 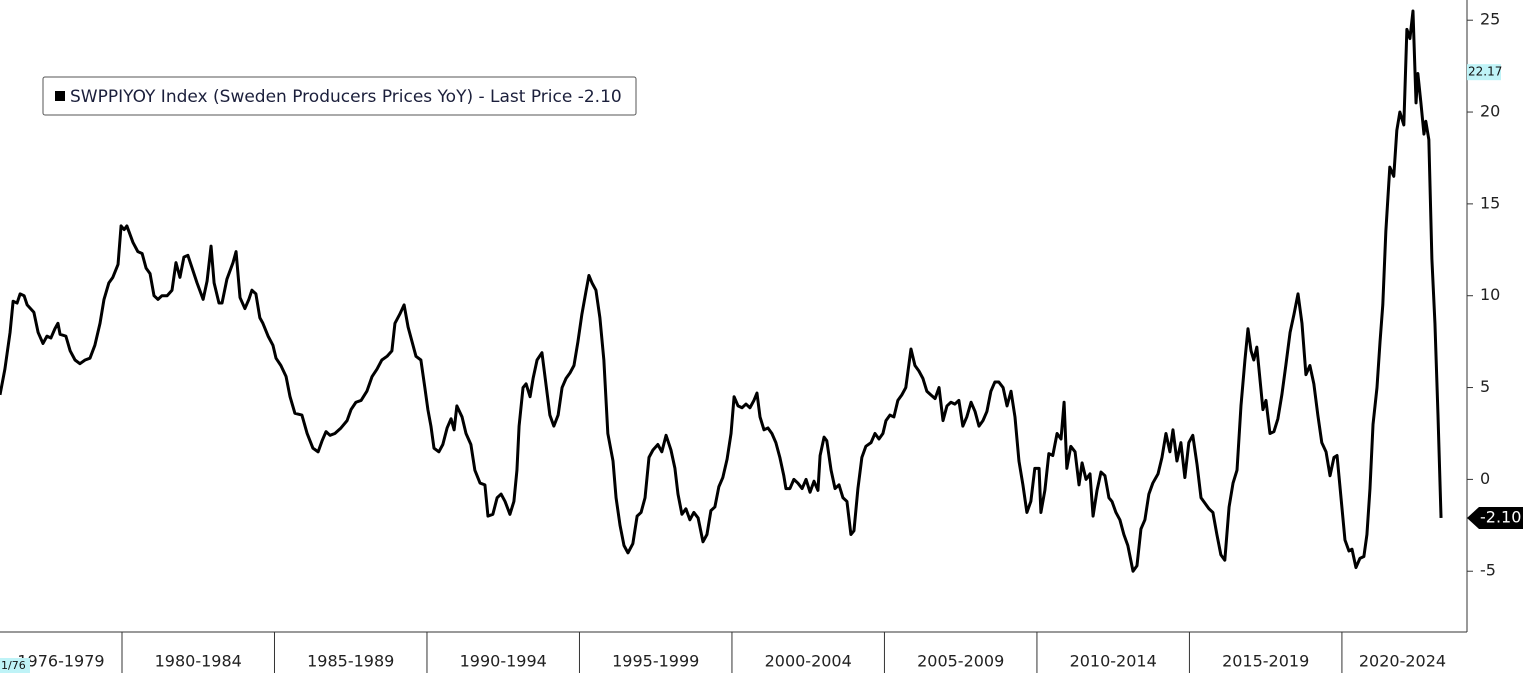 I want to click on x-tick-label: 2005-2009, so click(x=960, y=661).